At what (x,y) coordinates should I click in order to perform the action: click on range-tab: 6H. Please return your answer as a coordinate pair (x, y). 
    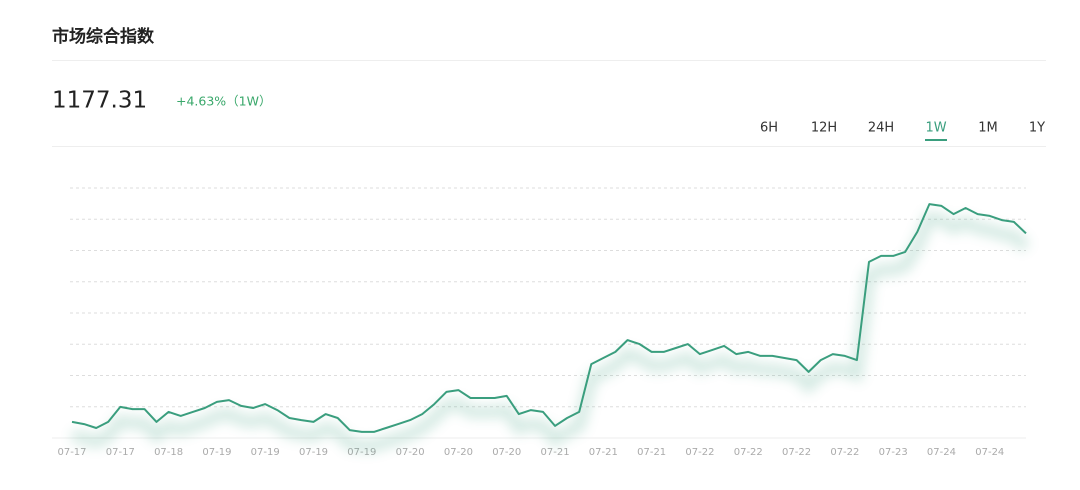
    Looking at the image, I should click on (769, 128).